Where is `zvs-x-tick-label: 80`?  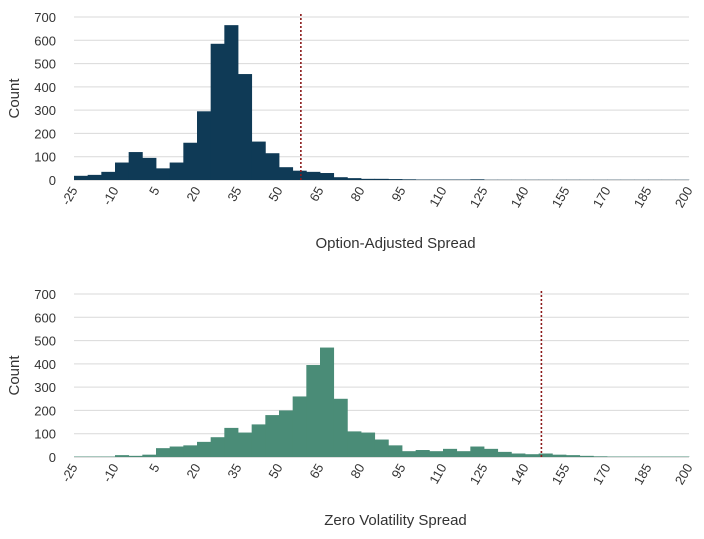
zvs-x-tick-label: 80 is located at coordinates (357, 471).